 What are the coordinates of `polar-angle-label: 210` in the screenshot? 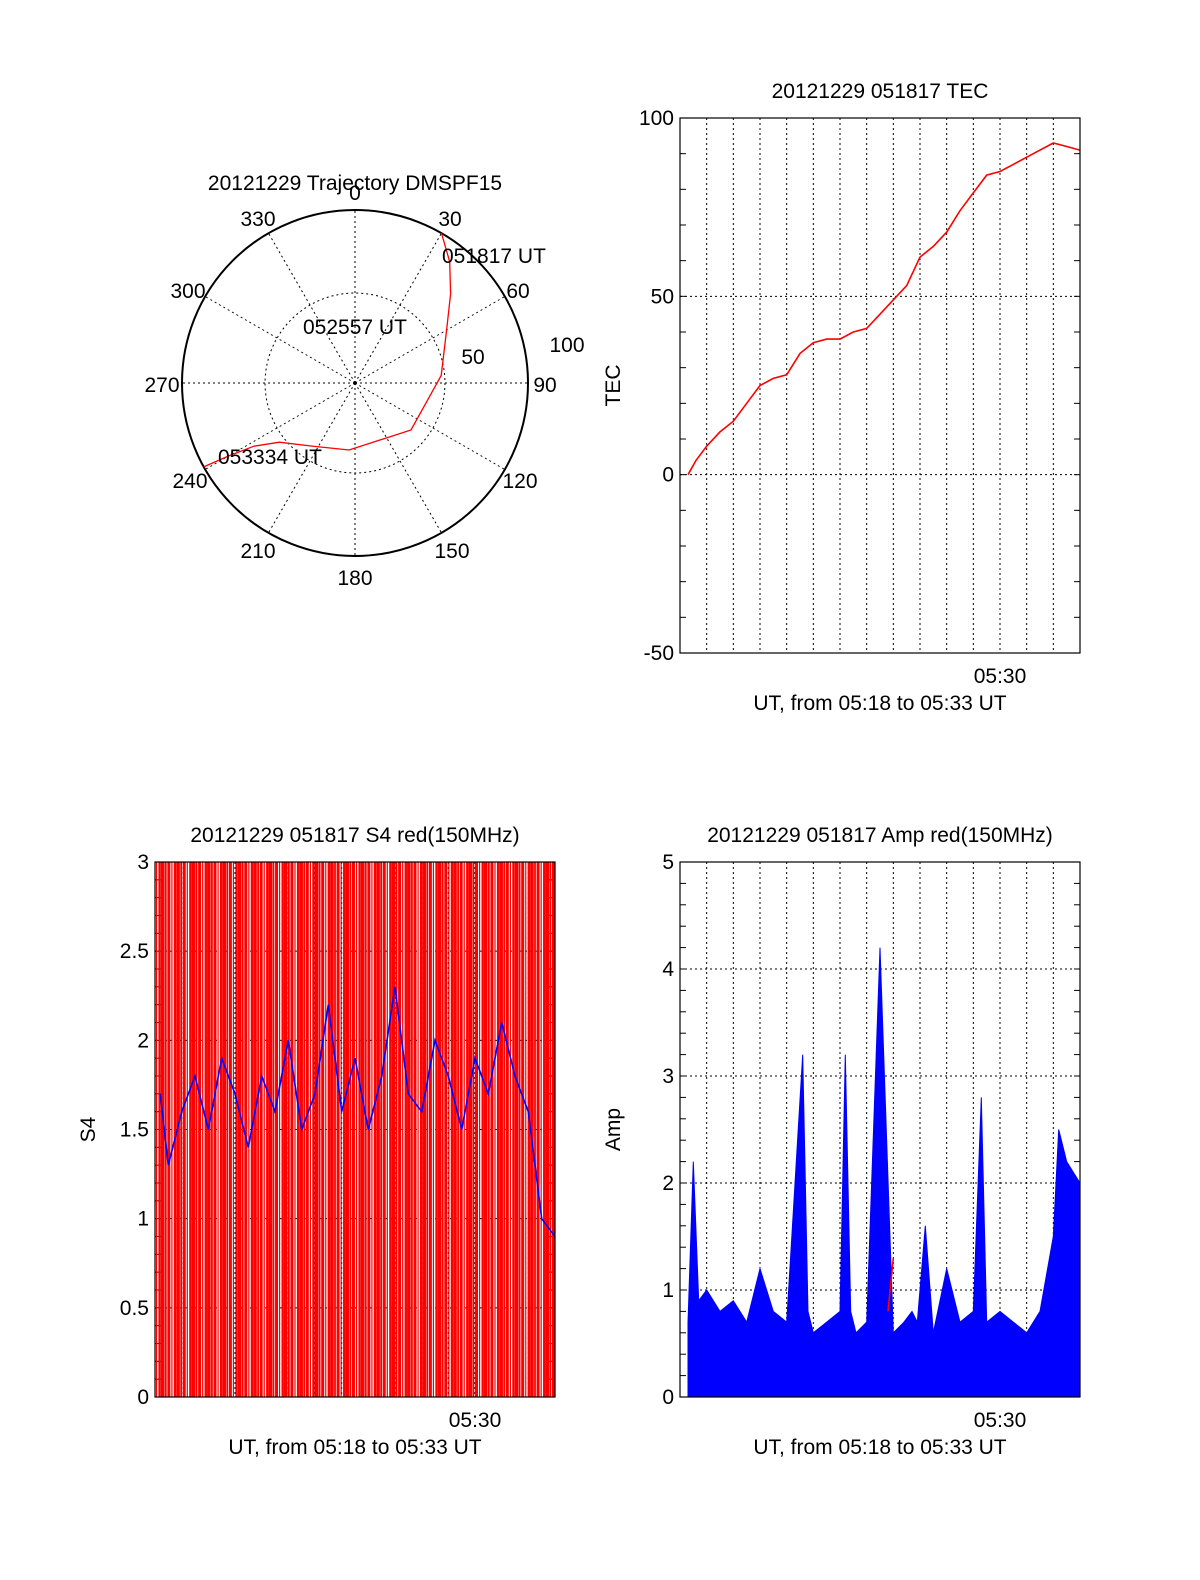 It's located at (257, 551).